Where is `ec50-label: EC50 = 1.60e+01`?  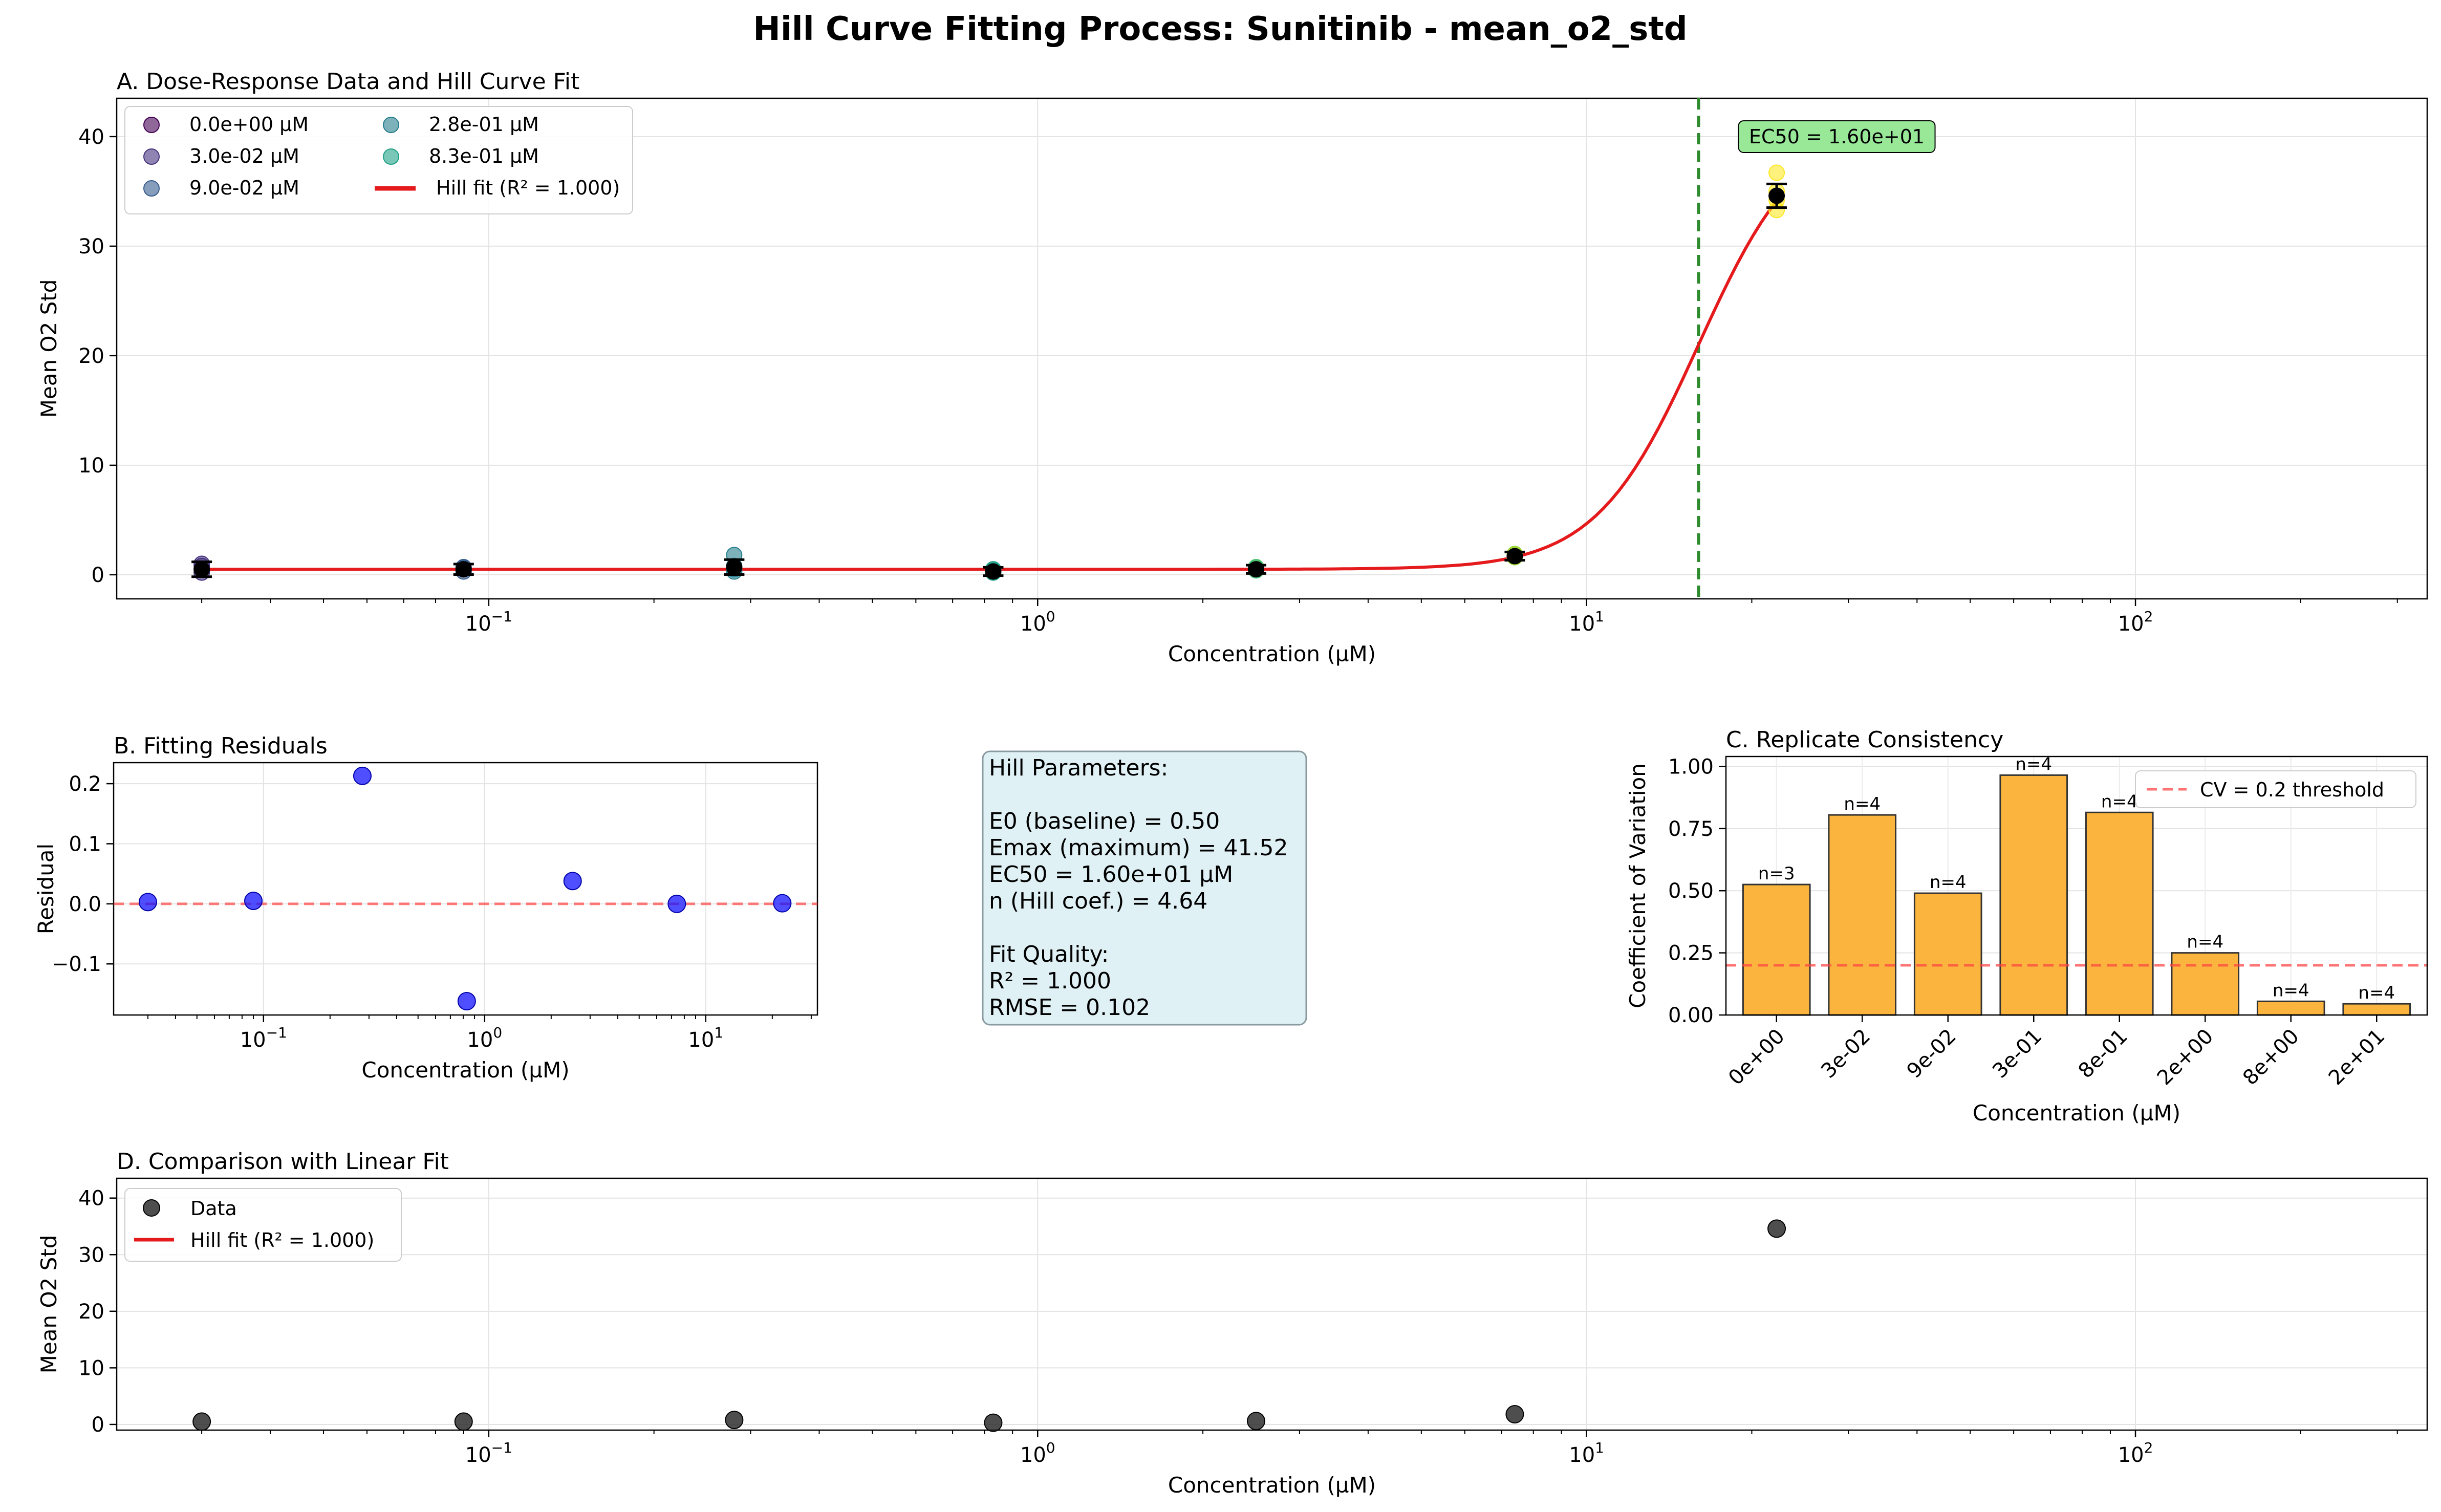 ec50-label: EC50 = 1.60e+01 is located at coordinates (1837, 136).